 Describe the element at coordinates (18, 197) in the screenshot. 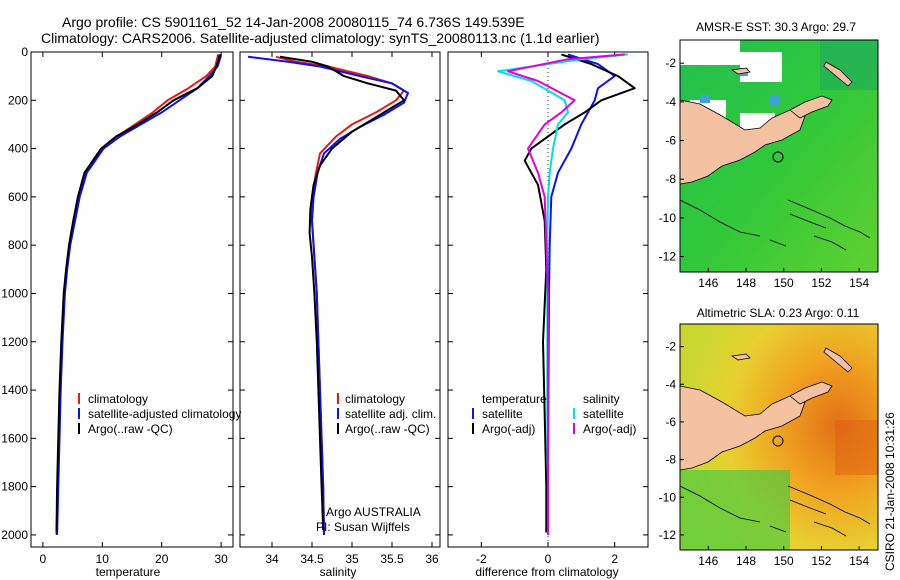

I see `y-tick-label: 600` at that location.